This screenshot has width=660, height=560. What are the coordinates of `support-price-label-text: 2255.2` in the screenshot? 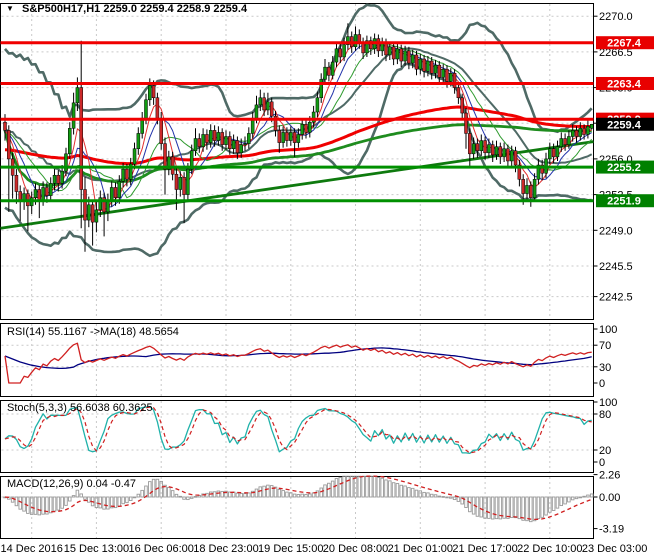 It's located at (624, 168).